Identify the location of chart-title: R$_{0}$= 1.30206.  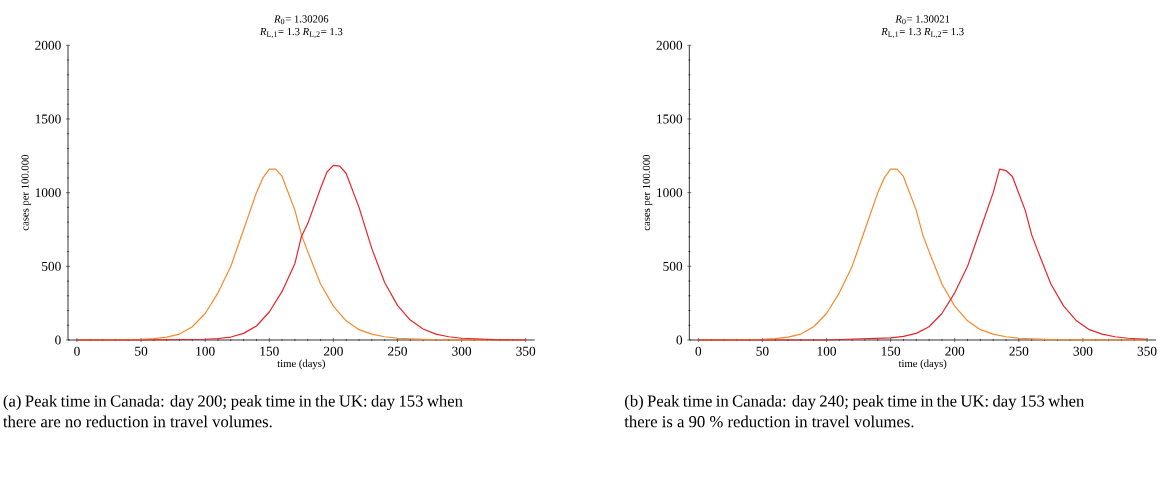
(301, 20).